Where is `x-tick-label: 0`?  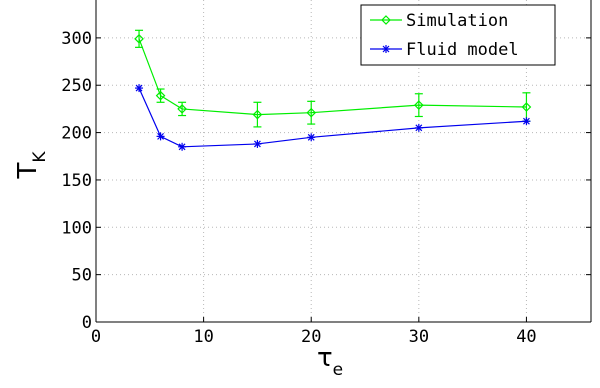
x-tick-label: 0 is located at coordinates (96, 337).